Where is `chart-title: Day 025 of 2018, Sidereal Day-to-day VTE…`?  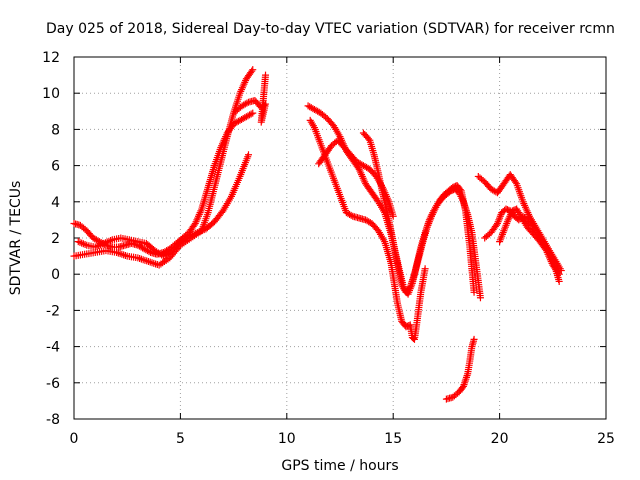 chart-title: Day 025 of 2018, Sidereal Day-to-day VTE… is located at coordinates (330, 29).